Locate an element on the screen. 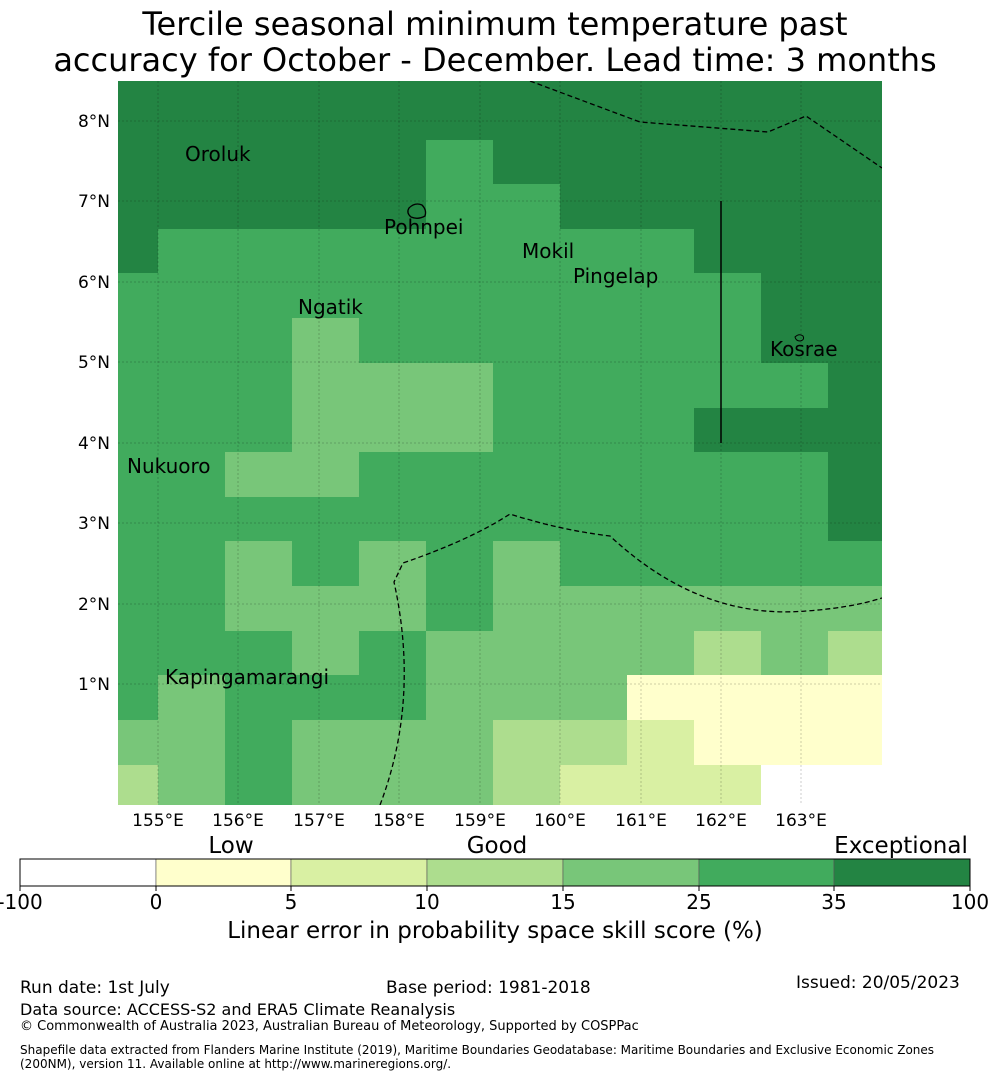  longitude-label: 159°E is located at coordinates (480, 821).